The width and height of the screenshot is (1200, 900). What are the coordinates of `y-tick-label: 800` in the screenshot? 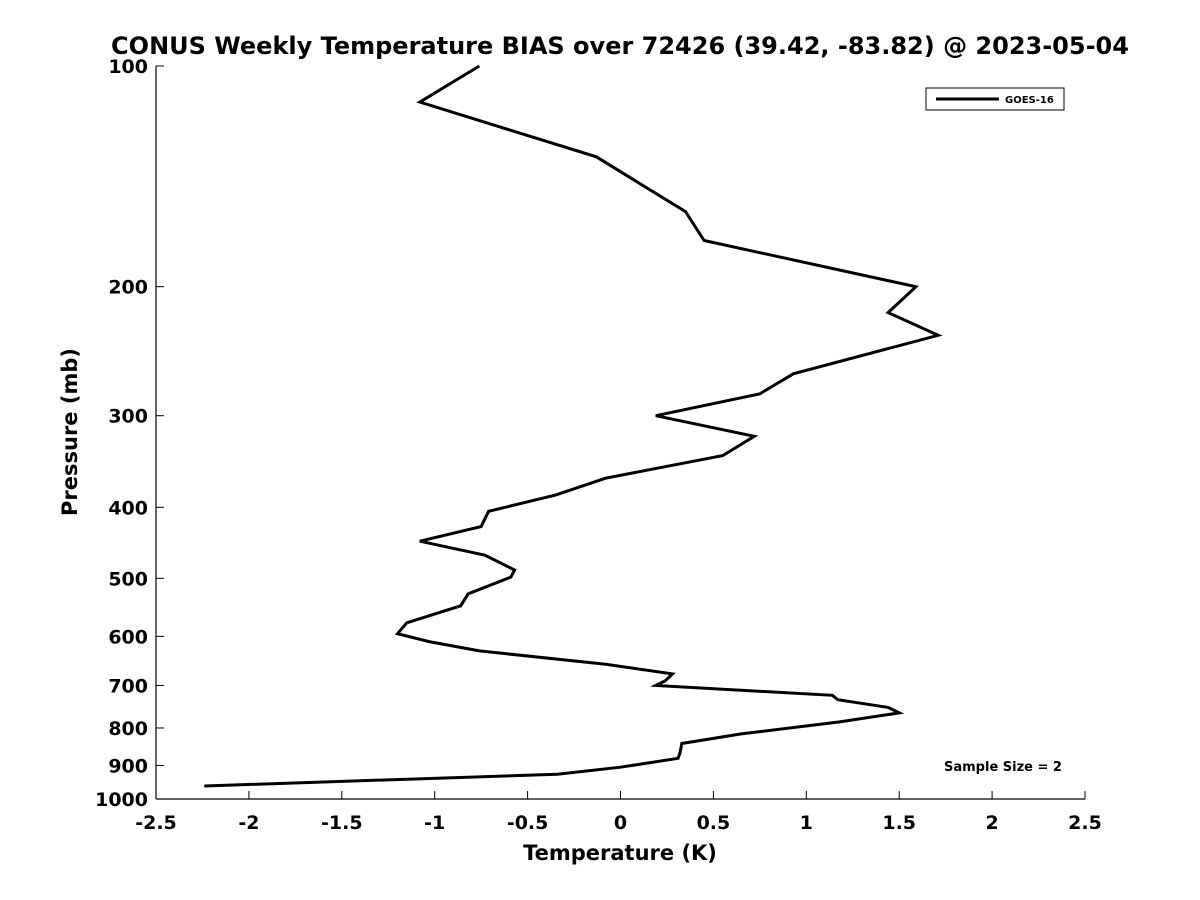 It's located at (128, 729).